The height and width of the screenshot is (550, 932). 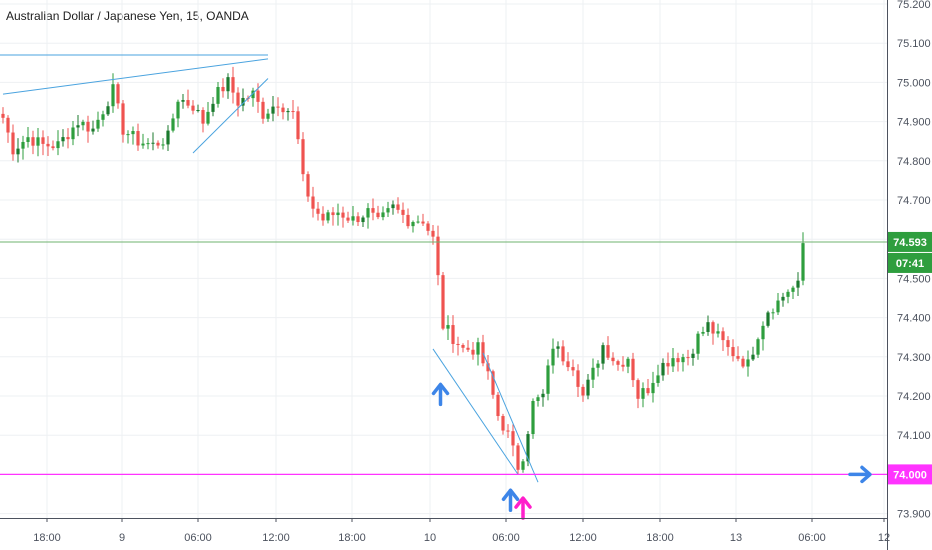 I want to click on x-tick-label: 06:00, so click(x=198, y=538).